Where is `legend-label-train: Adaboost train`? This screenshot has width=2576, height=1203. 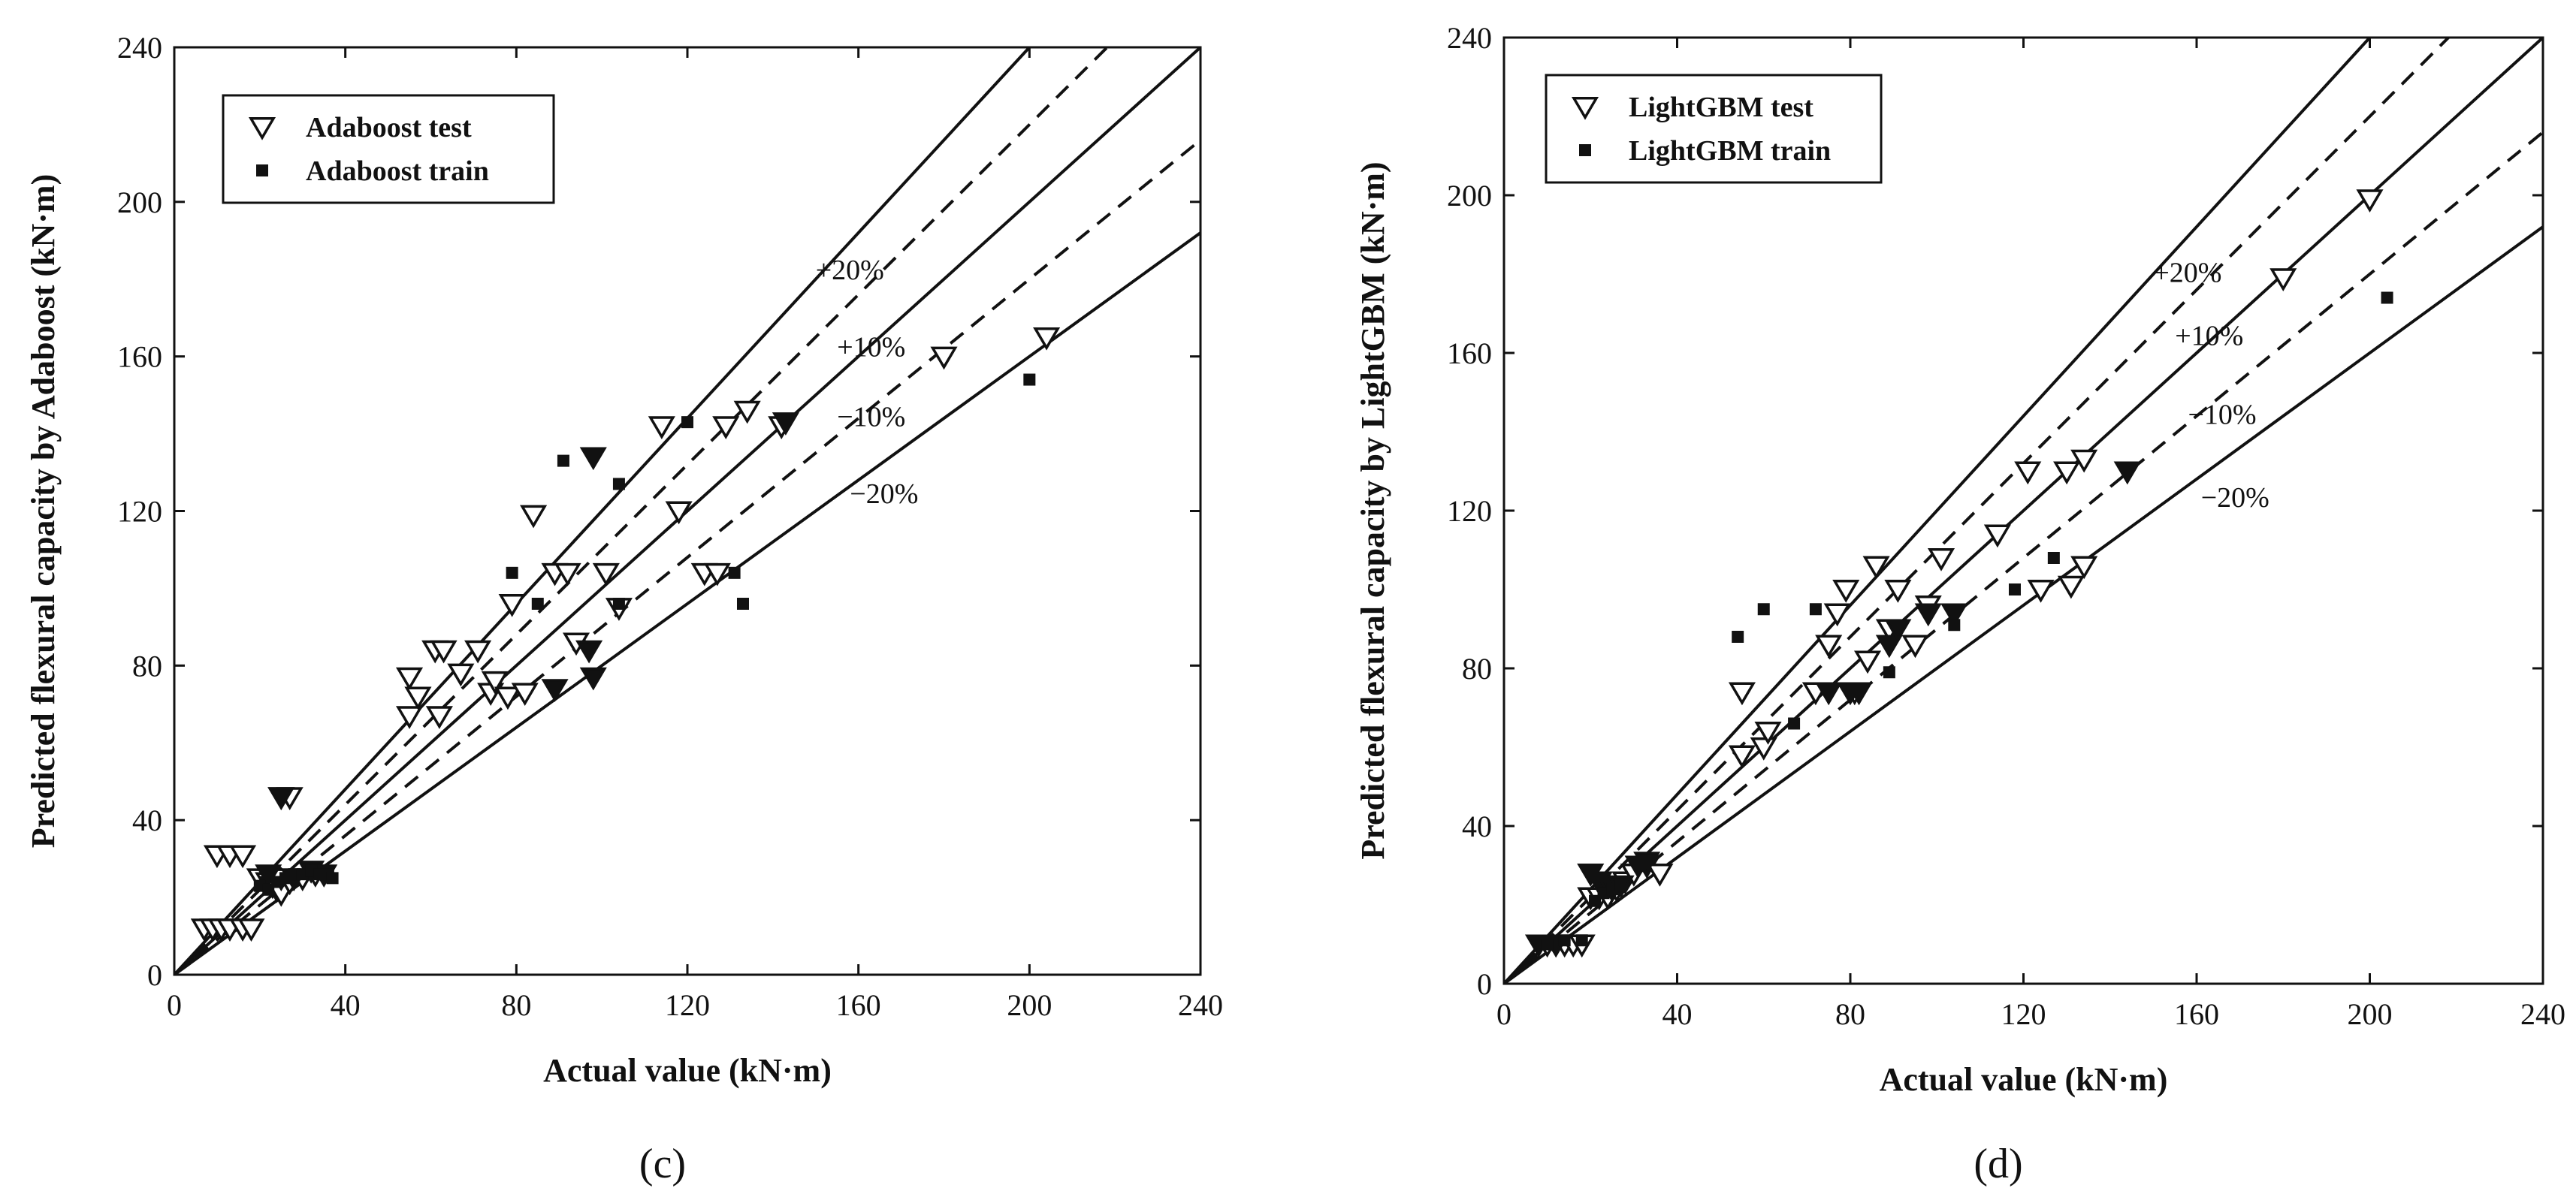 legend-label-train: Adaboost train is located at coordinates (397, 171).